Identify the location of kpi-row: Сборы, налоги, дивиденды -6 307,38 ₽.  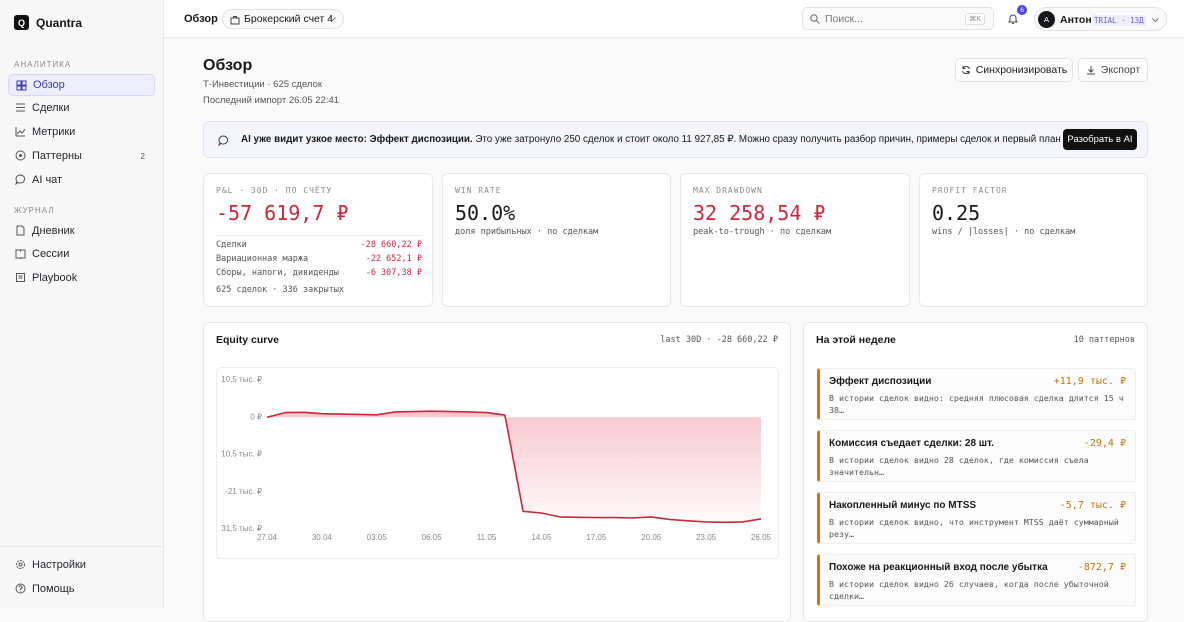
(319, 273).